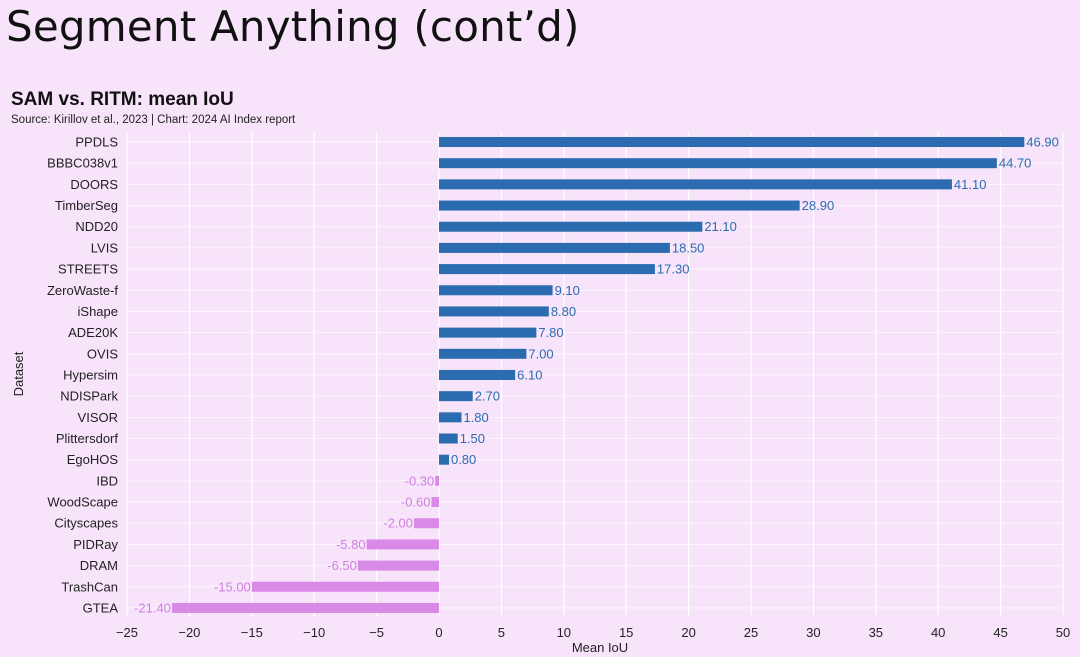 Image resolution: width=1080 pixels, height=657 pixels. What do you see at coordinates (96, 226) in the screenshot?
I see `category-label: NDD20` at bounding box center [96, 226].